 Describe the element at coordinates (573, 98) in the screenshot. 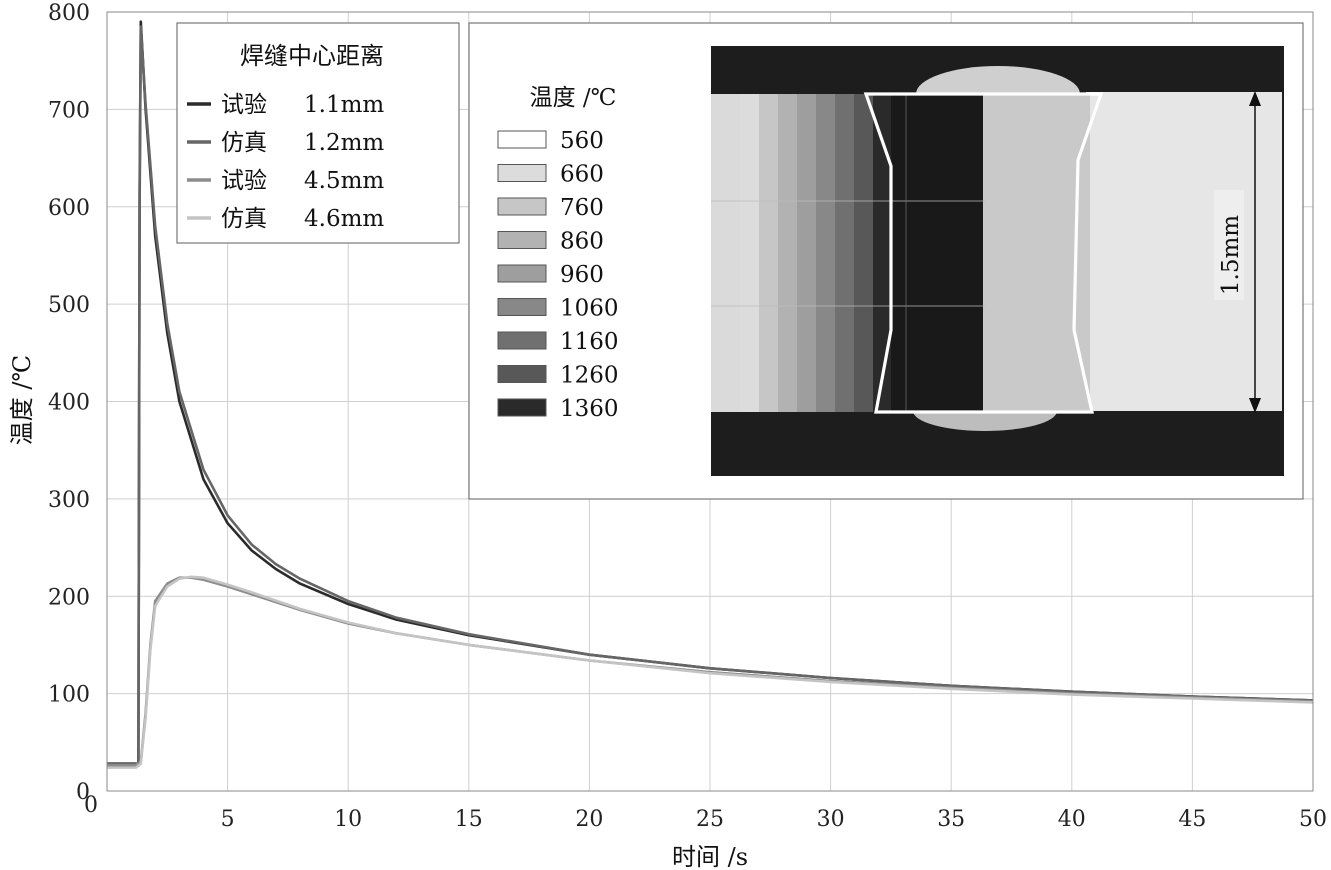

I see `colorbar-title: 温度 /℃` at that location.